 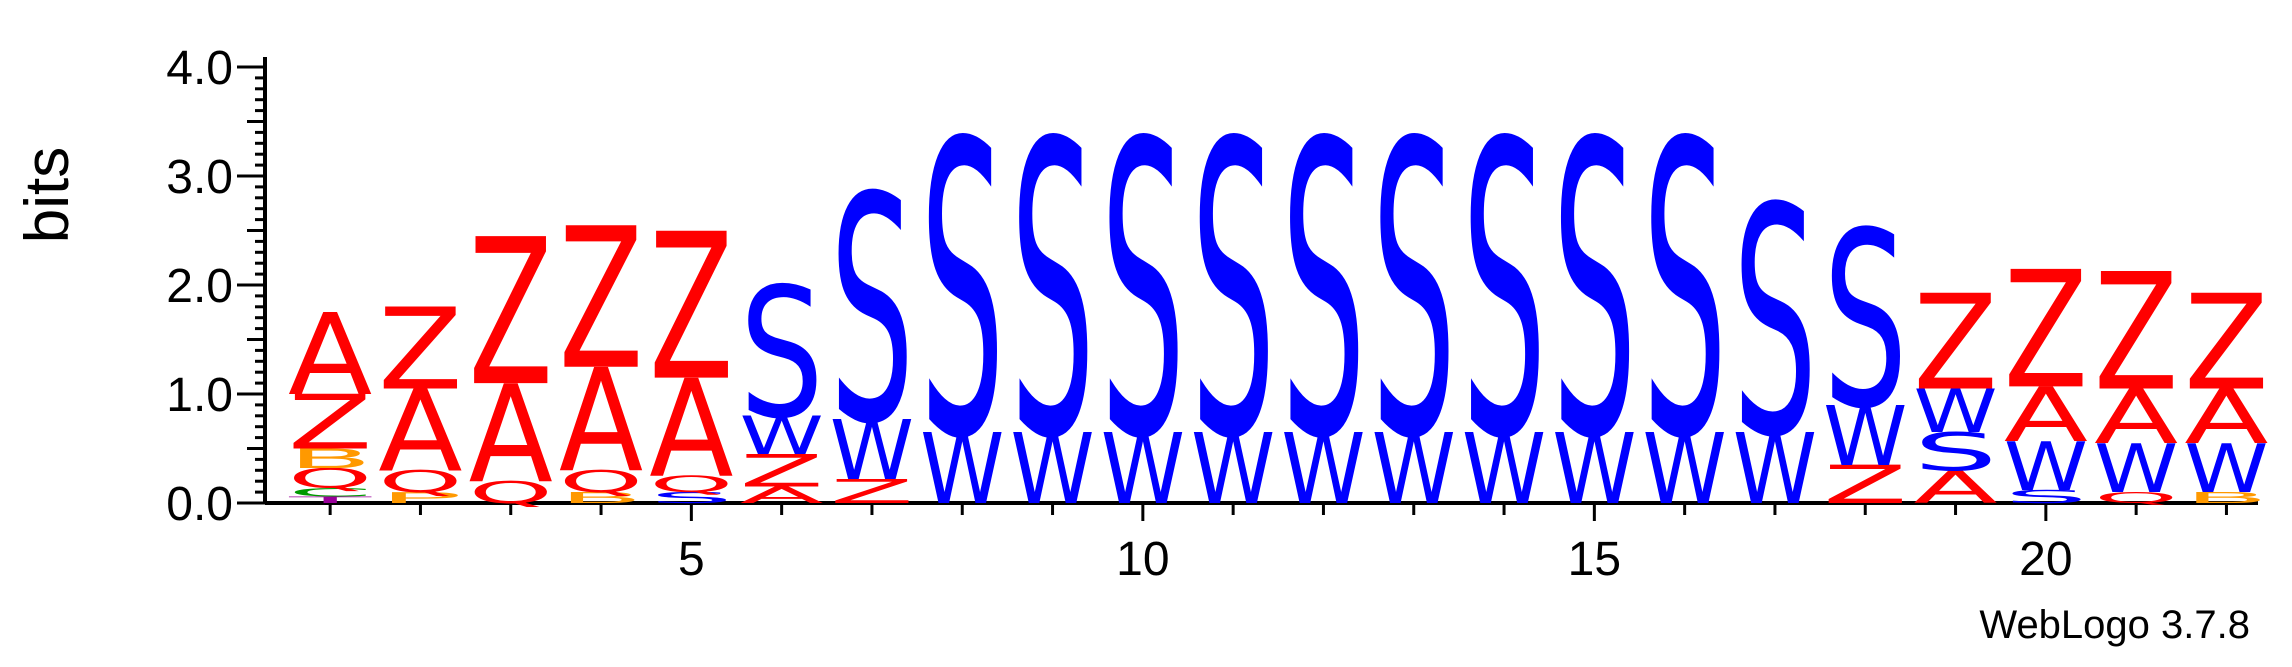 I want to click on weblogo-credit: WebLogo 3.7.8, so click(x=2114, y=625).